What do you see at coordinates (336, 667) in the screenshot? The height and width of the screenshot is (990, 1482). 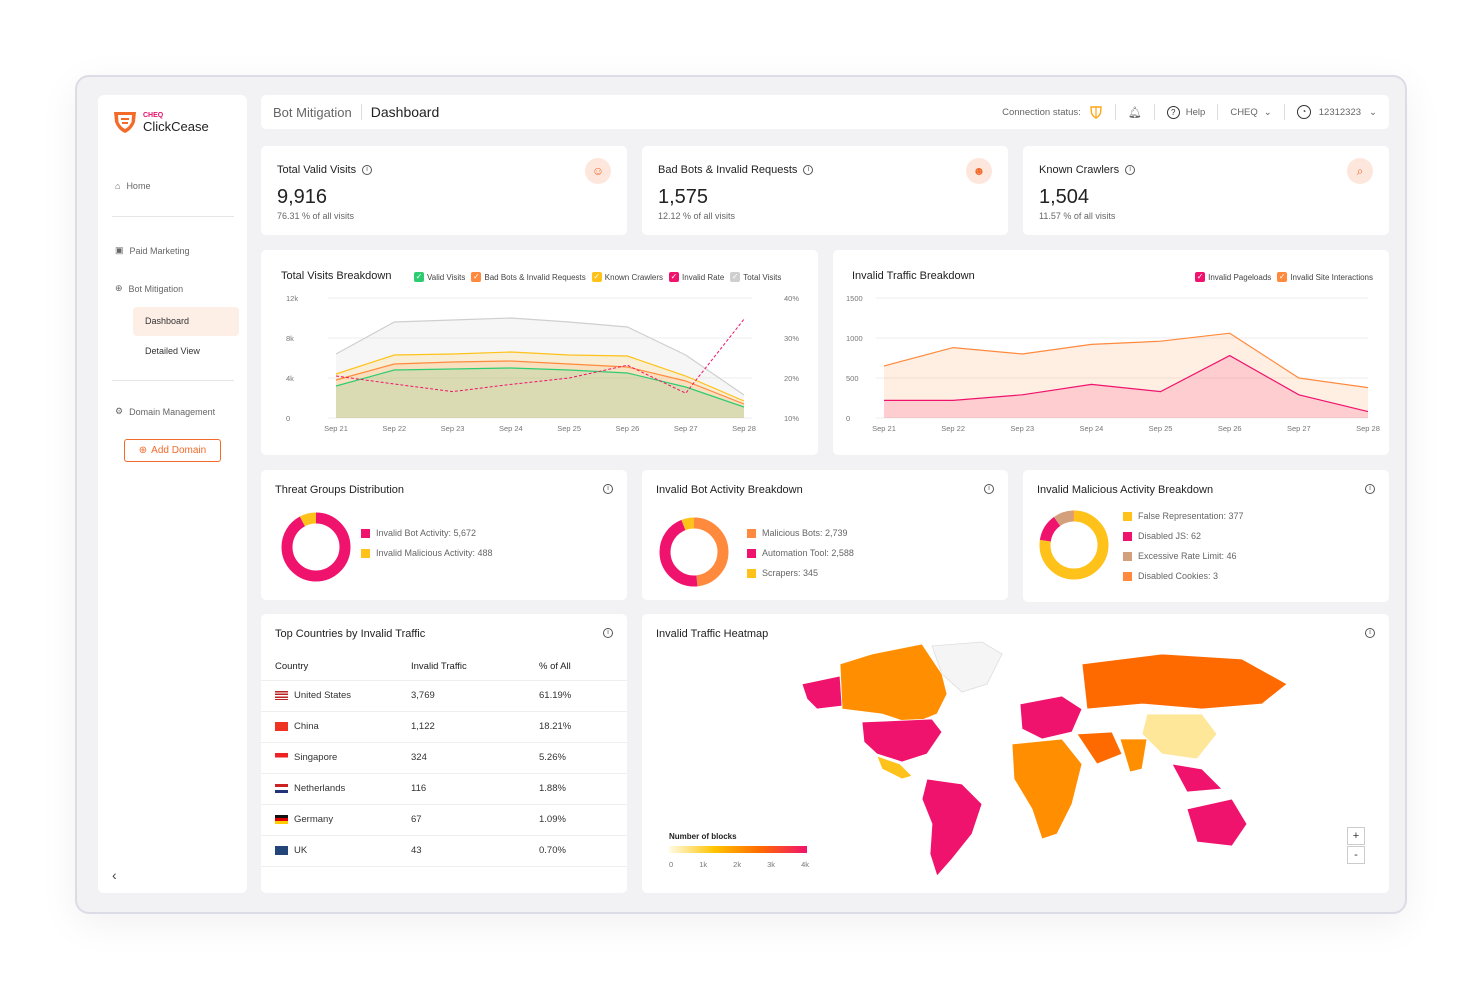 I see `column-header: Country` at bounding box center [336, 667].